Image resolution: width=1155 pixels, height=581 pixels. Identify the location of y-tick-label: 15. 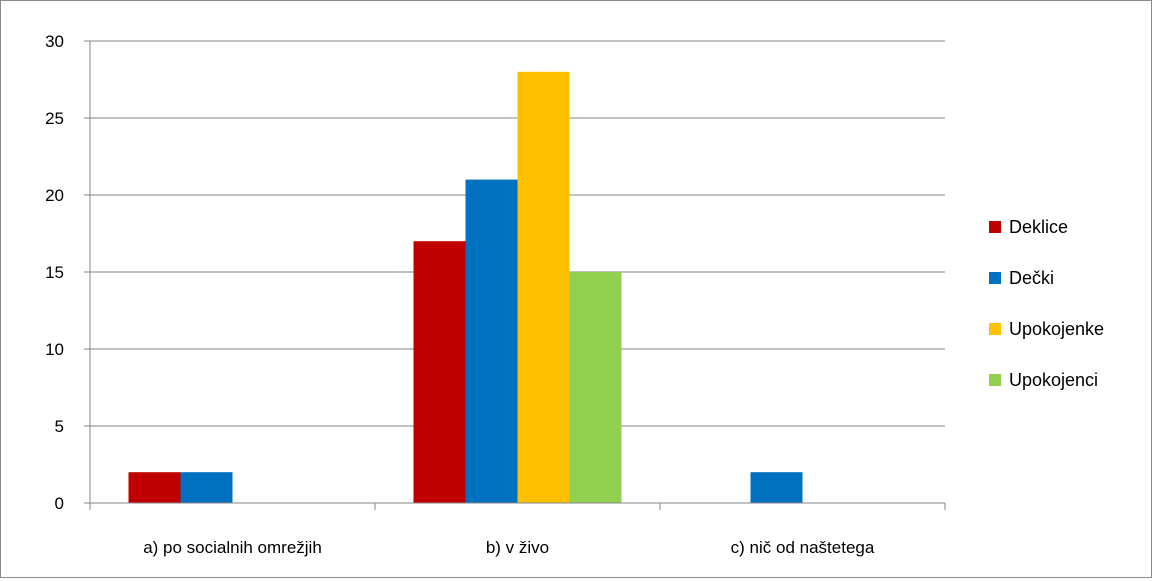
(54, 272).